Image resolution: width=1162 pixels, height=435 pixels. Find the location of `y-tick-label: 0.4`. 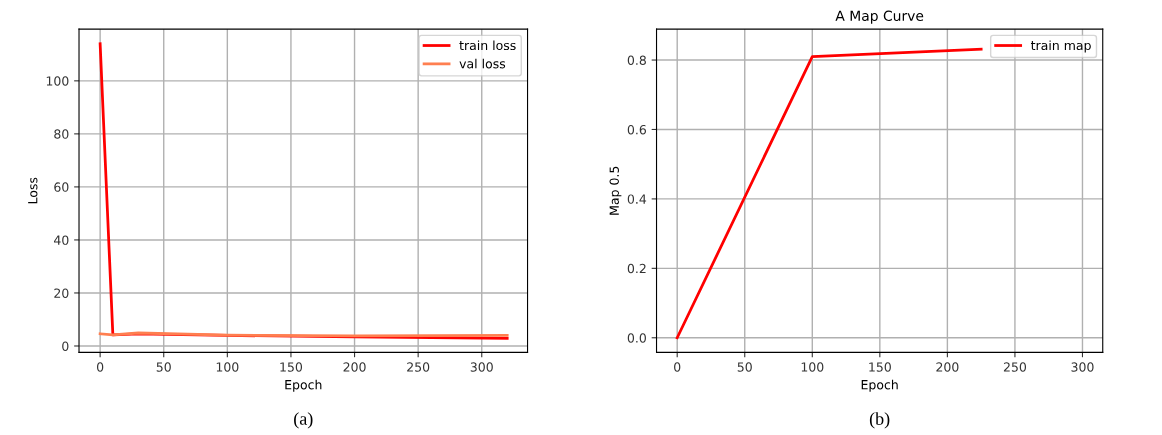

y-tick-label: 0.4 is located at coordinates (637, 199).